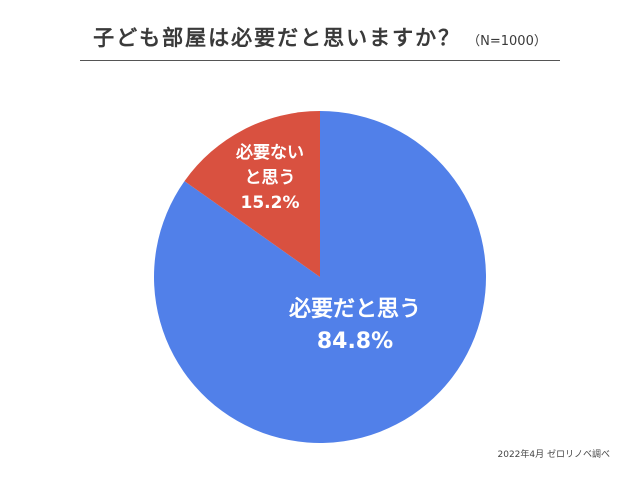  Describe the element at coordinates (277, 38) in the screenshot. I see `title-text: 子ども部屋は必要だと思いますか？` at that location.